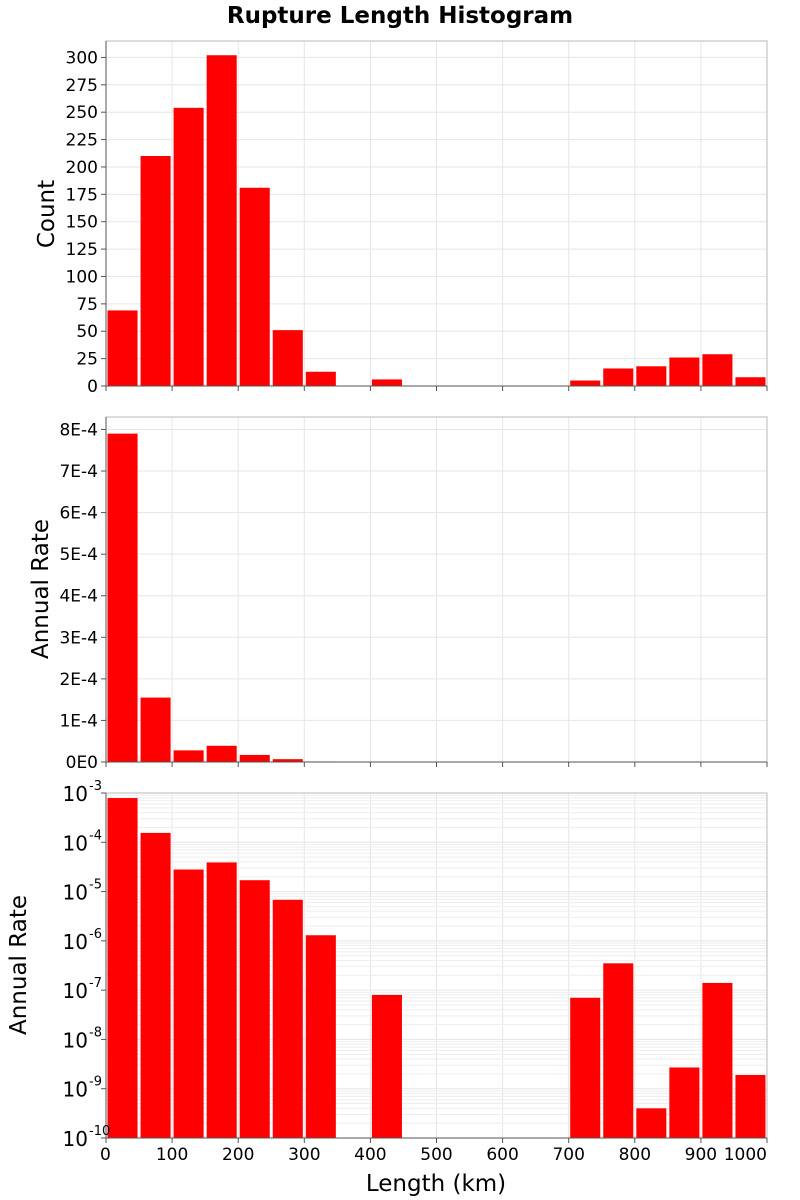 This screenshot has width=800, height=1200. Describe the element at coordinates (717, 370) in the screenshot. I see `bar-count-900: 900–950 km: 29` at that location.